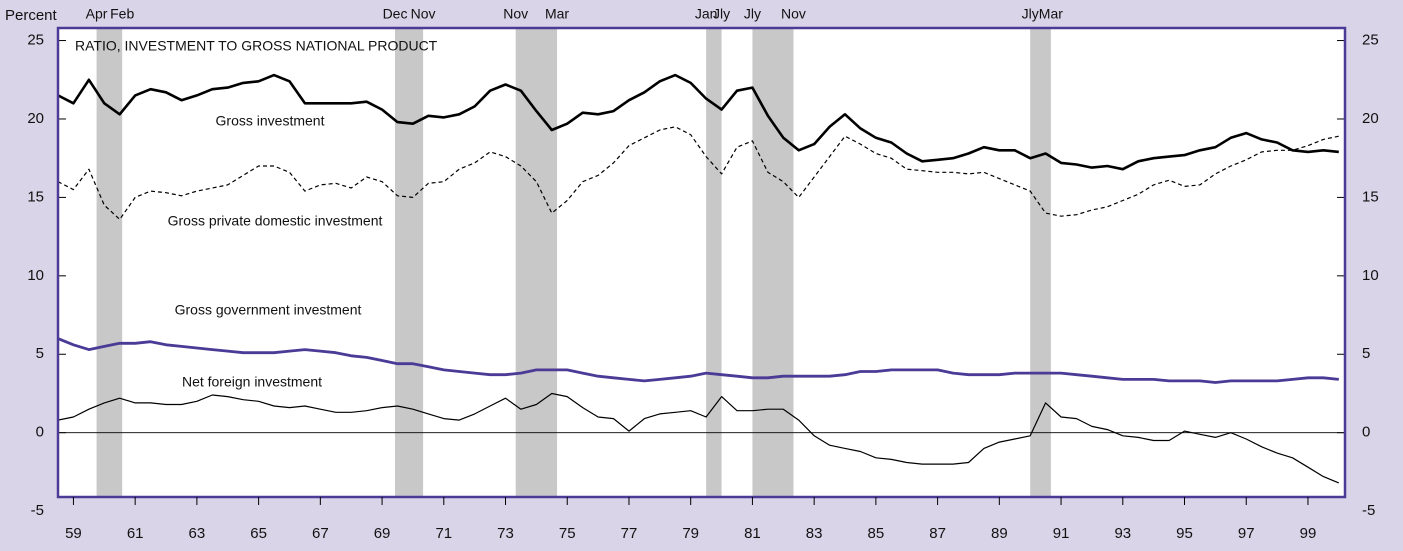 The image size is (1403, 551). I want to click on recession-start-label: Apr, so click(97, 14).